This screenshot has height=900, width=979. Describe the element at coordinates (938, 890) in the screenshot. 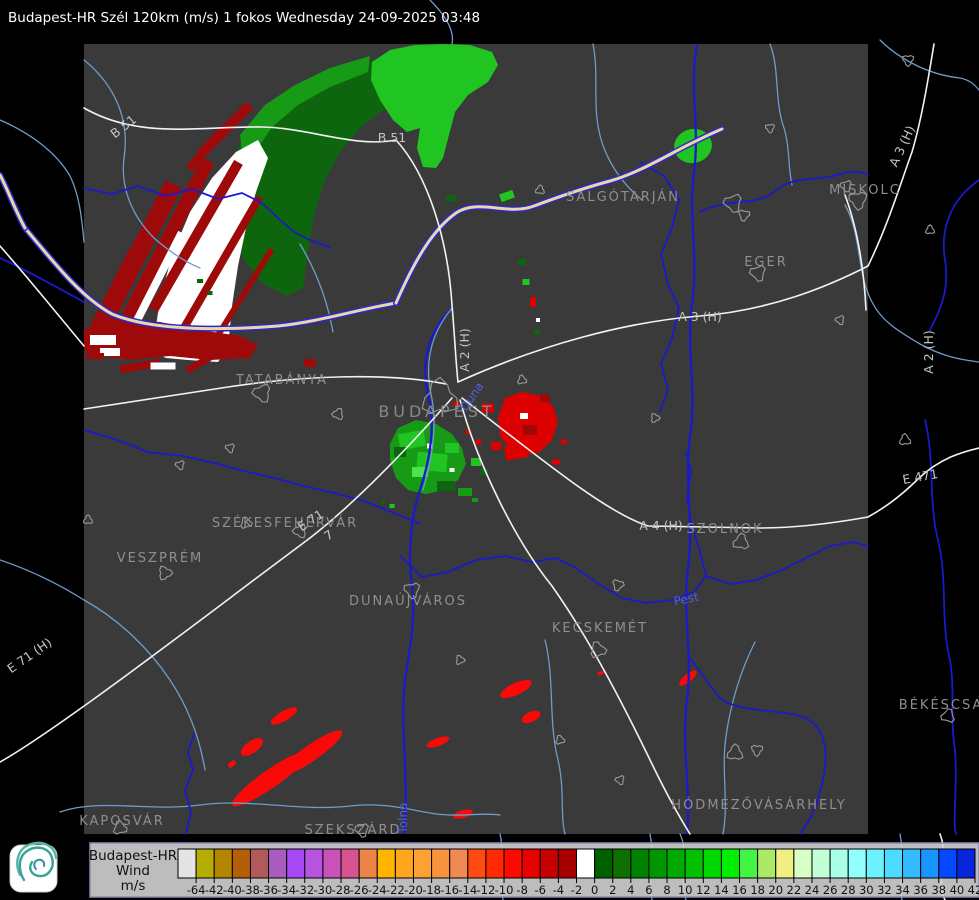

I see `legend-tick-label: 38` at that location.